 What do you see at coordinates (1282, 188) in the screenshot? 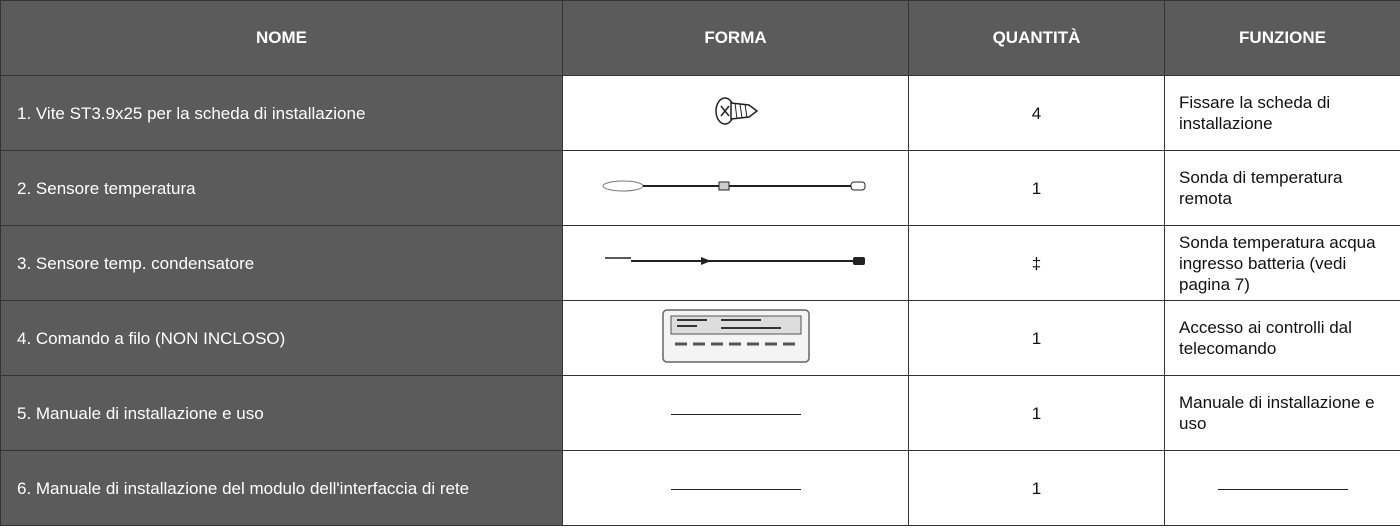
I see `item-function: Sonda di temperatura remota` at bounding box center [1282, 188].